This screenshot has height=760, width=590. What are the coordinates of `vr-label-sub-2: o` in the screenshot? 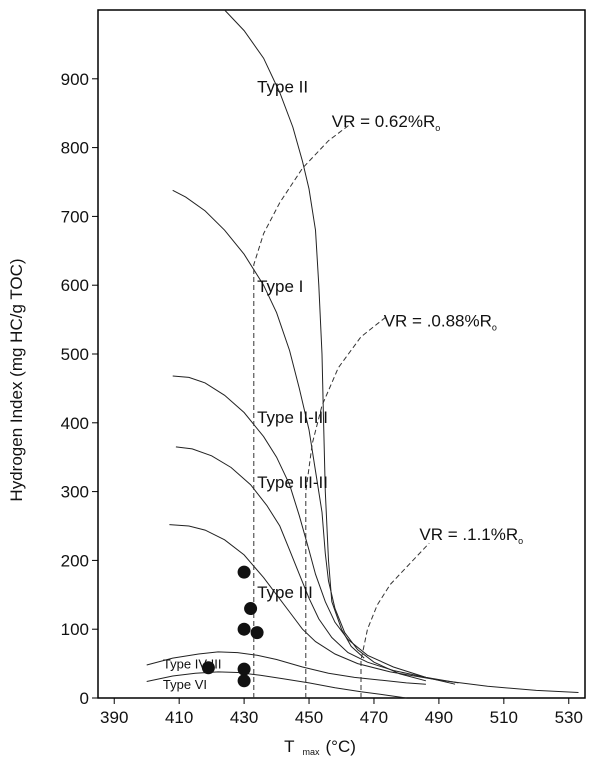 It's located at (494, 327).